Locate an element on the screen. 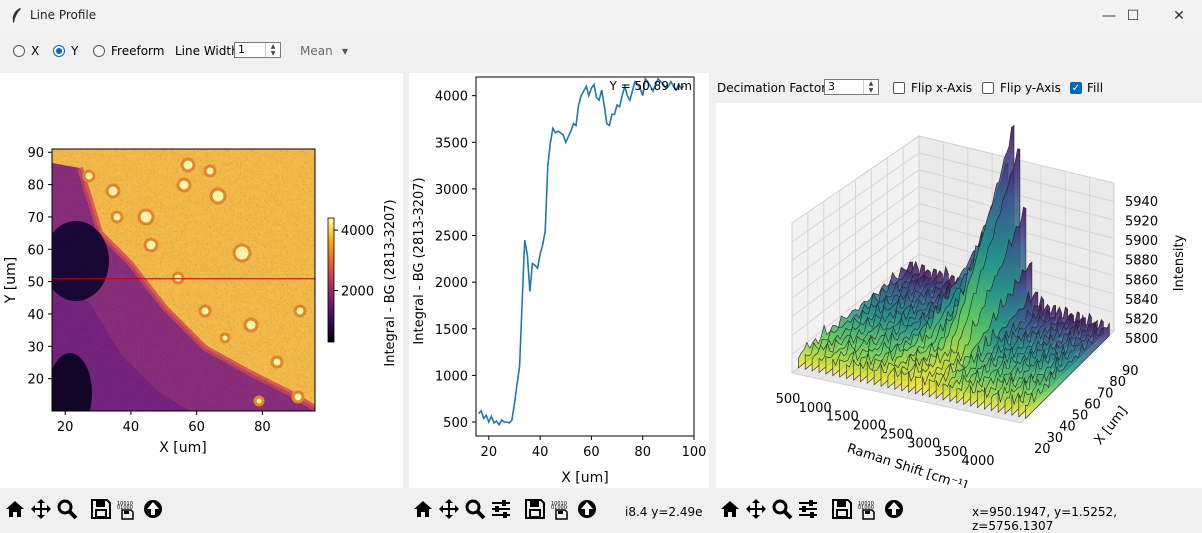 Image resolution: width=1202 pixels, height=533 pixels. window-title: Line Profile is located at coordinates (63, 15).